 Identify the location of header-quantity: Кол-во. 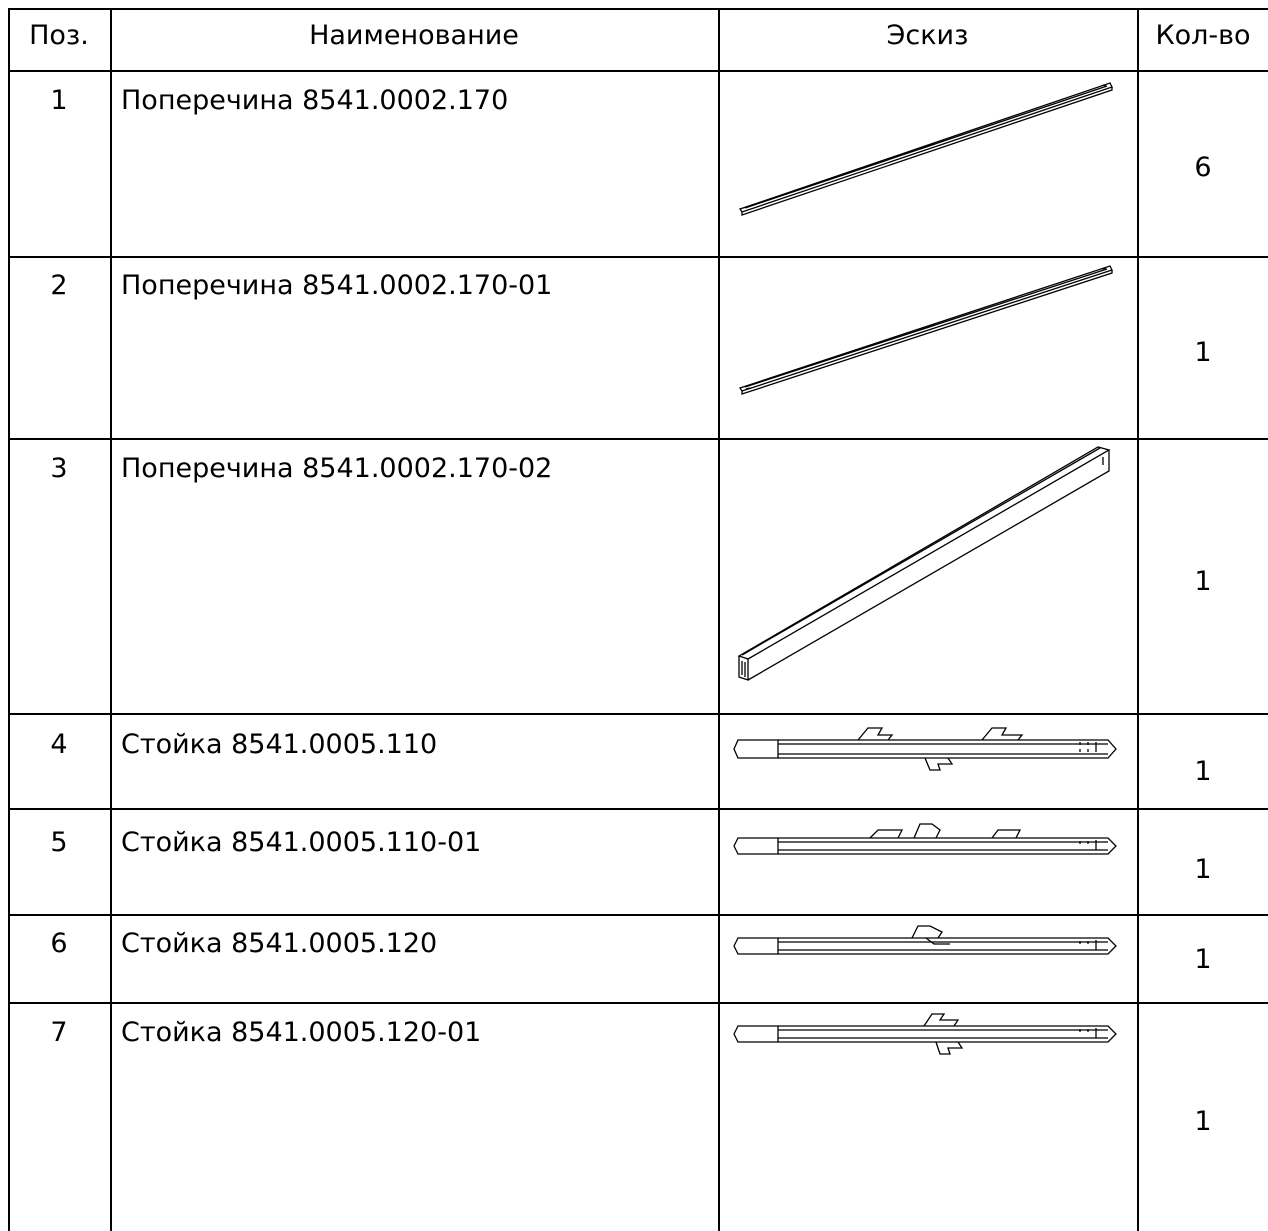
(1203, 35).